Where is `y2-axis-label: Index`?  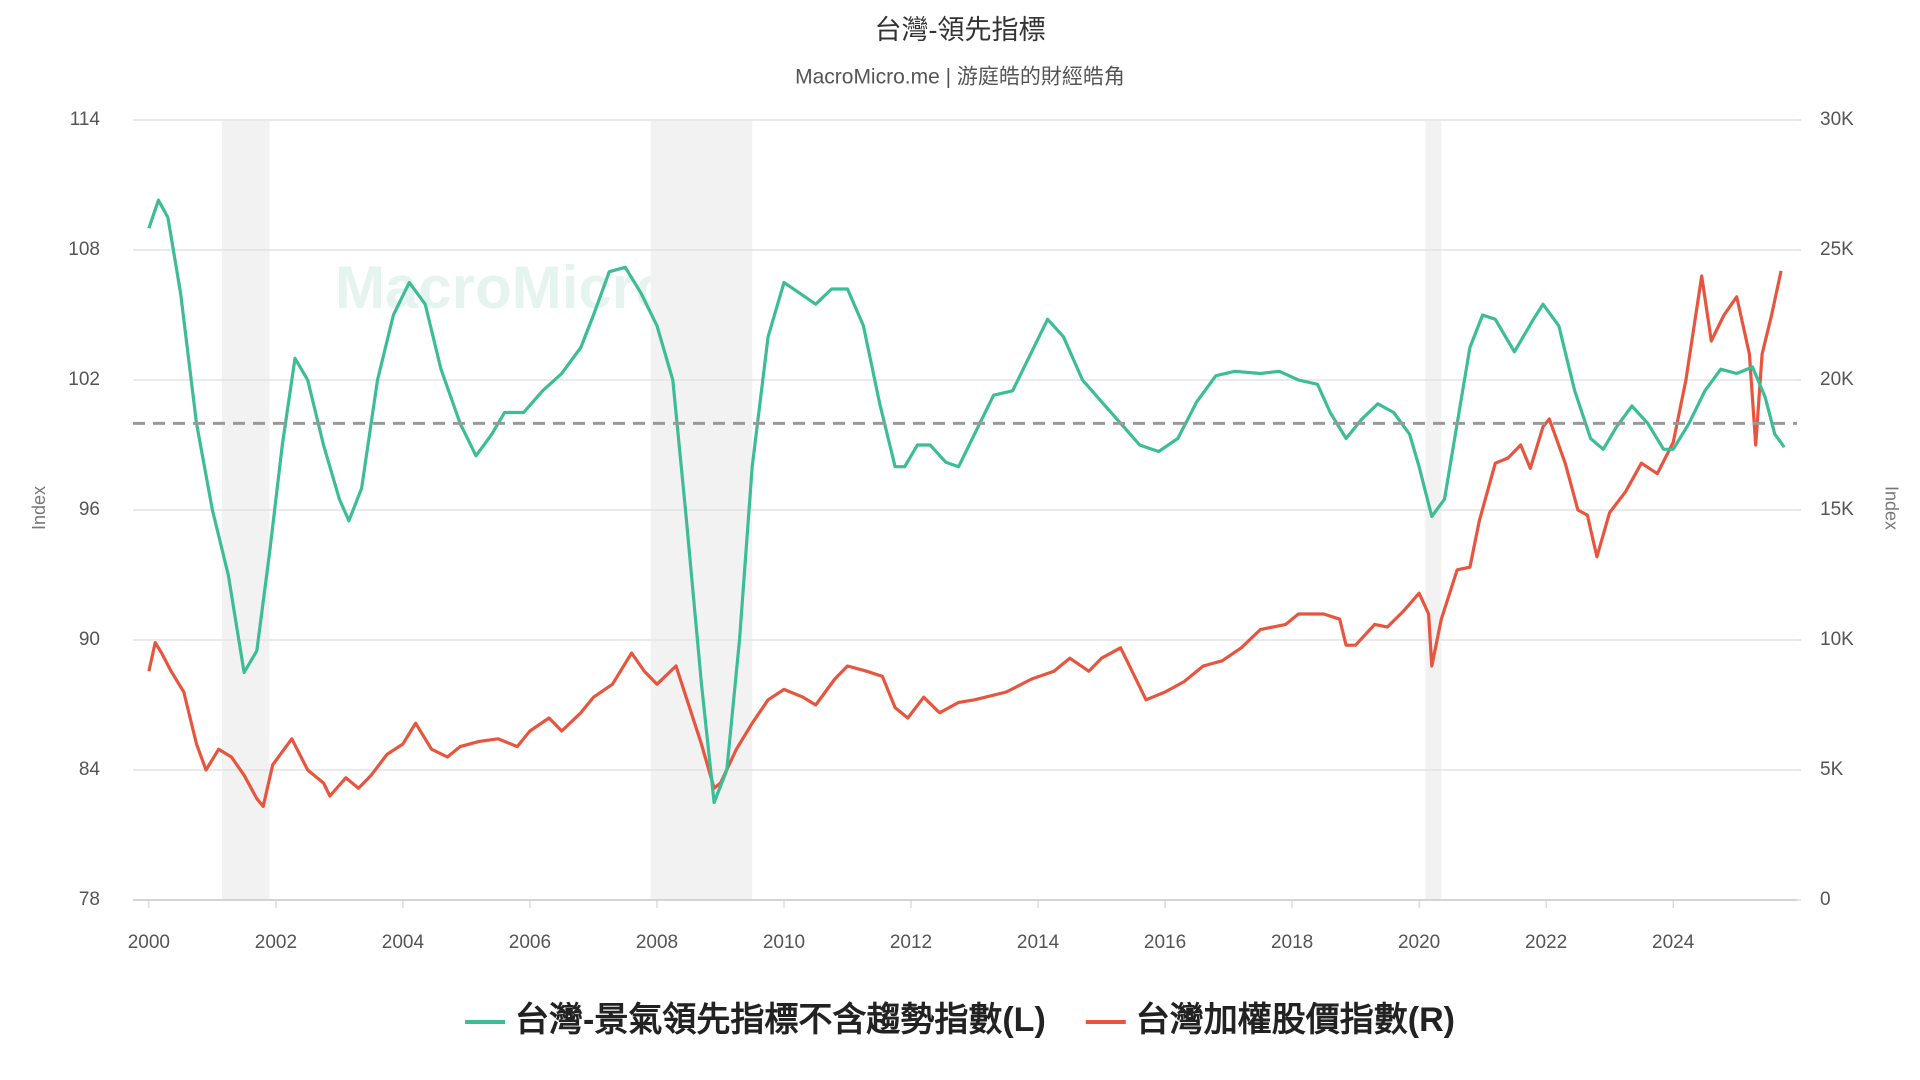 y2-axis-label: Index is located at coordinates (1891, 508).